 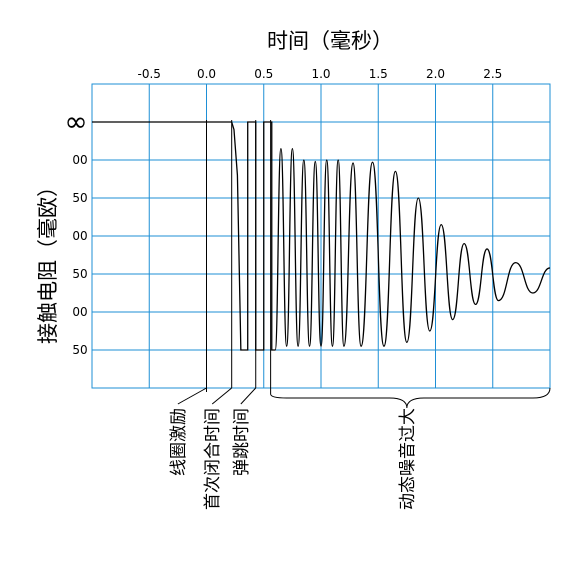 I want to click on x-tick-label: -0.5, so click(x=149, y=74).